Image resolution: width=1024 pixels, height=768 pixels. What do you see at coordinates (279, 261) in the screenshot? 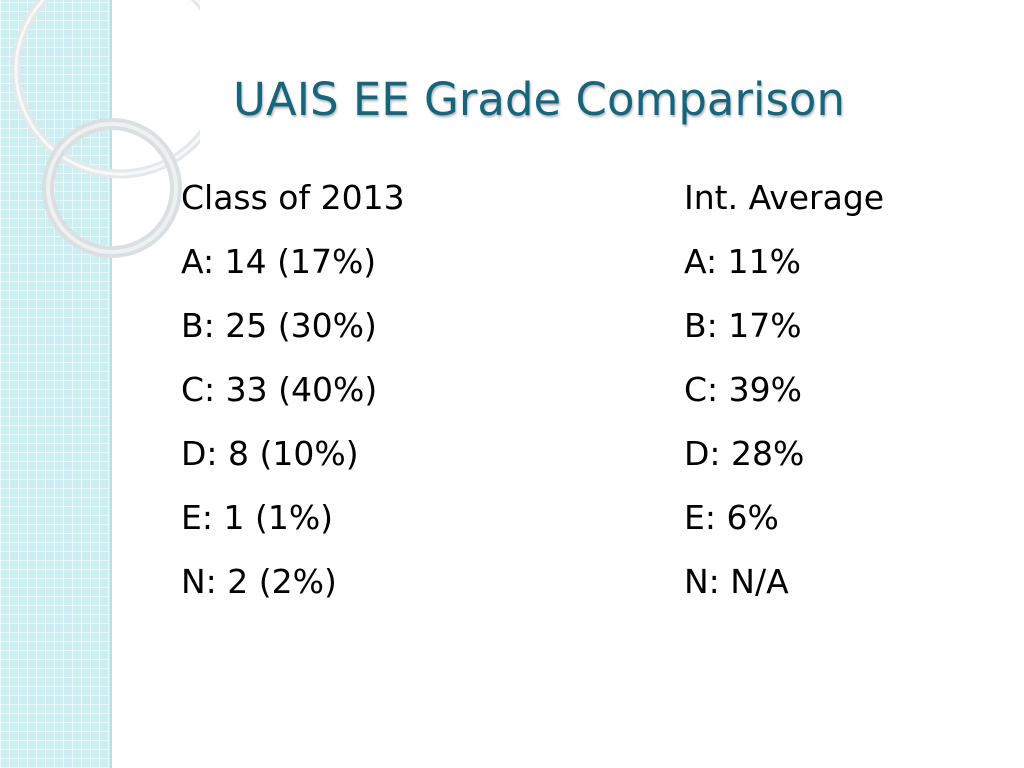
I see `grade-row-a: A: 14 (17%)` at bounding box center [279, 261].